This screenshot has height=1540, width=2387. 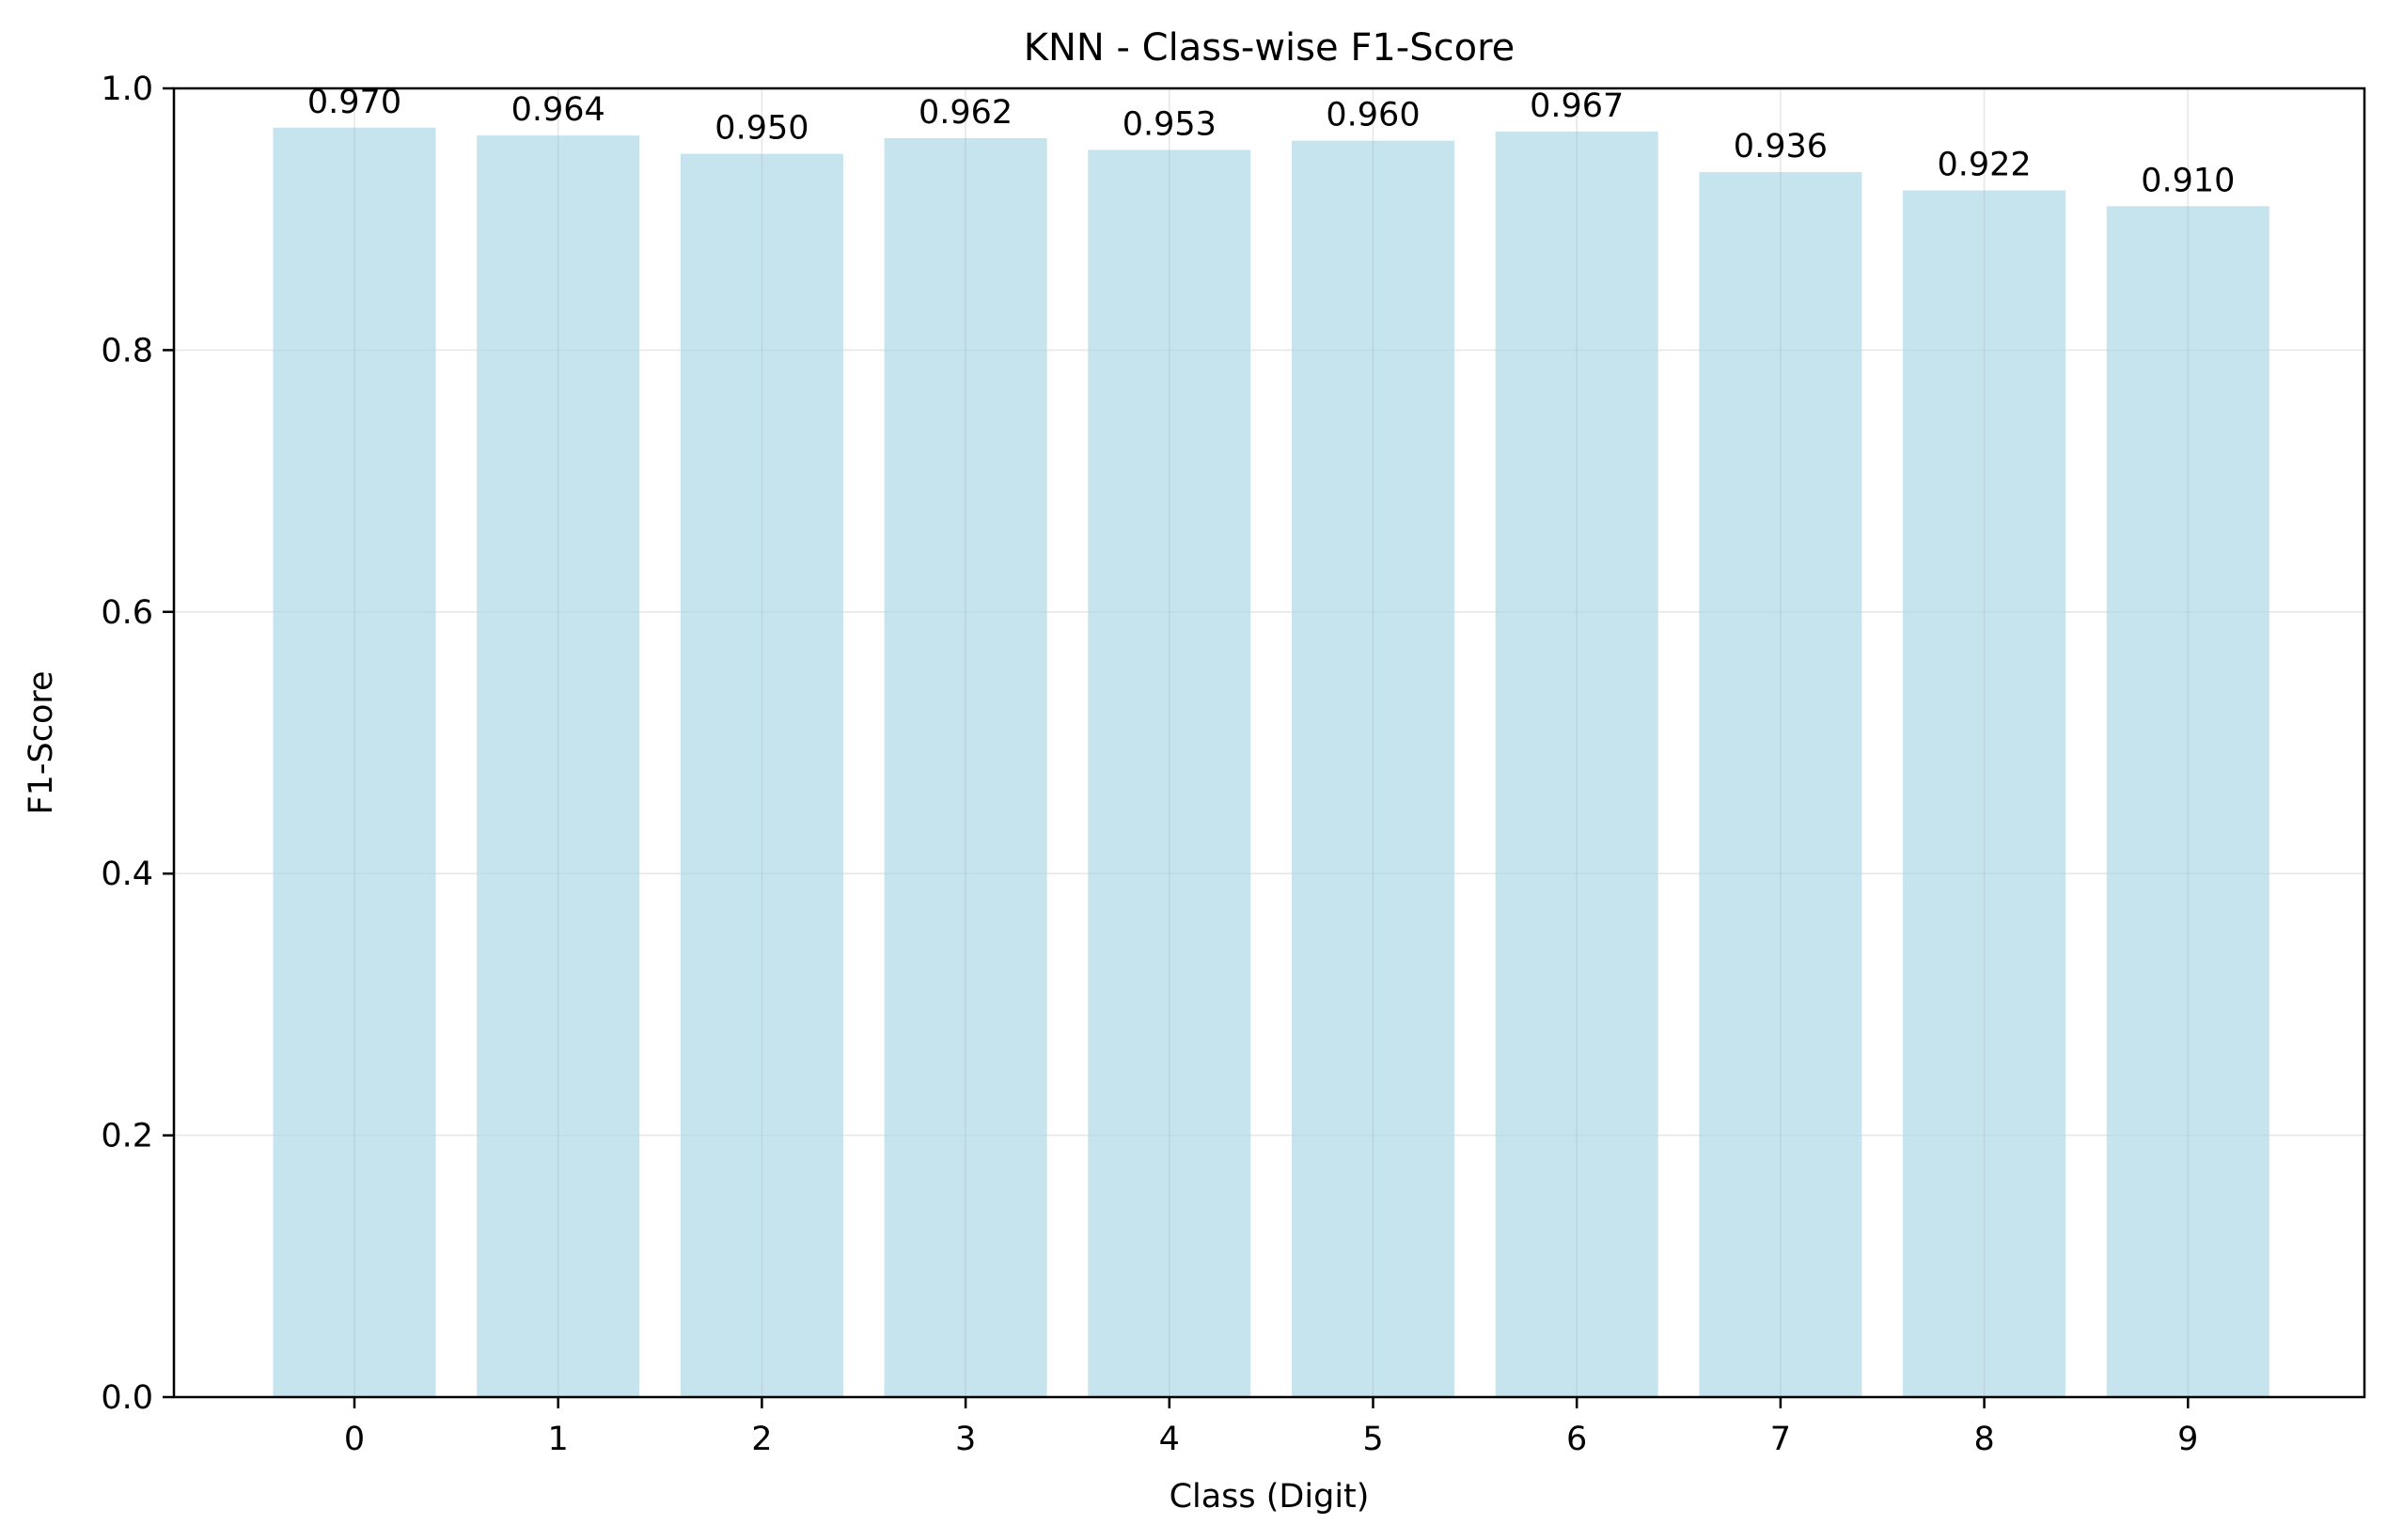 I want to click on x-tick-label: 6, so click(x=1576, y=1439).